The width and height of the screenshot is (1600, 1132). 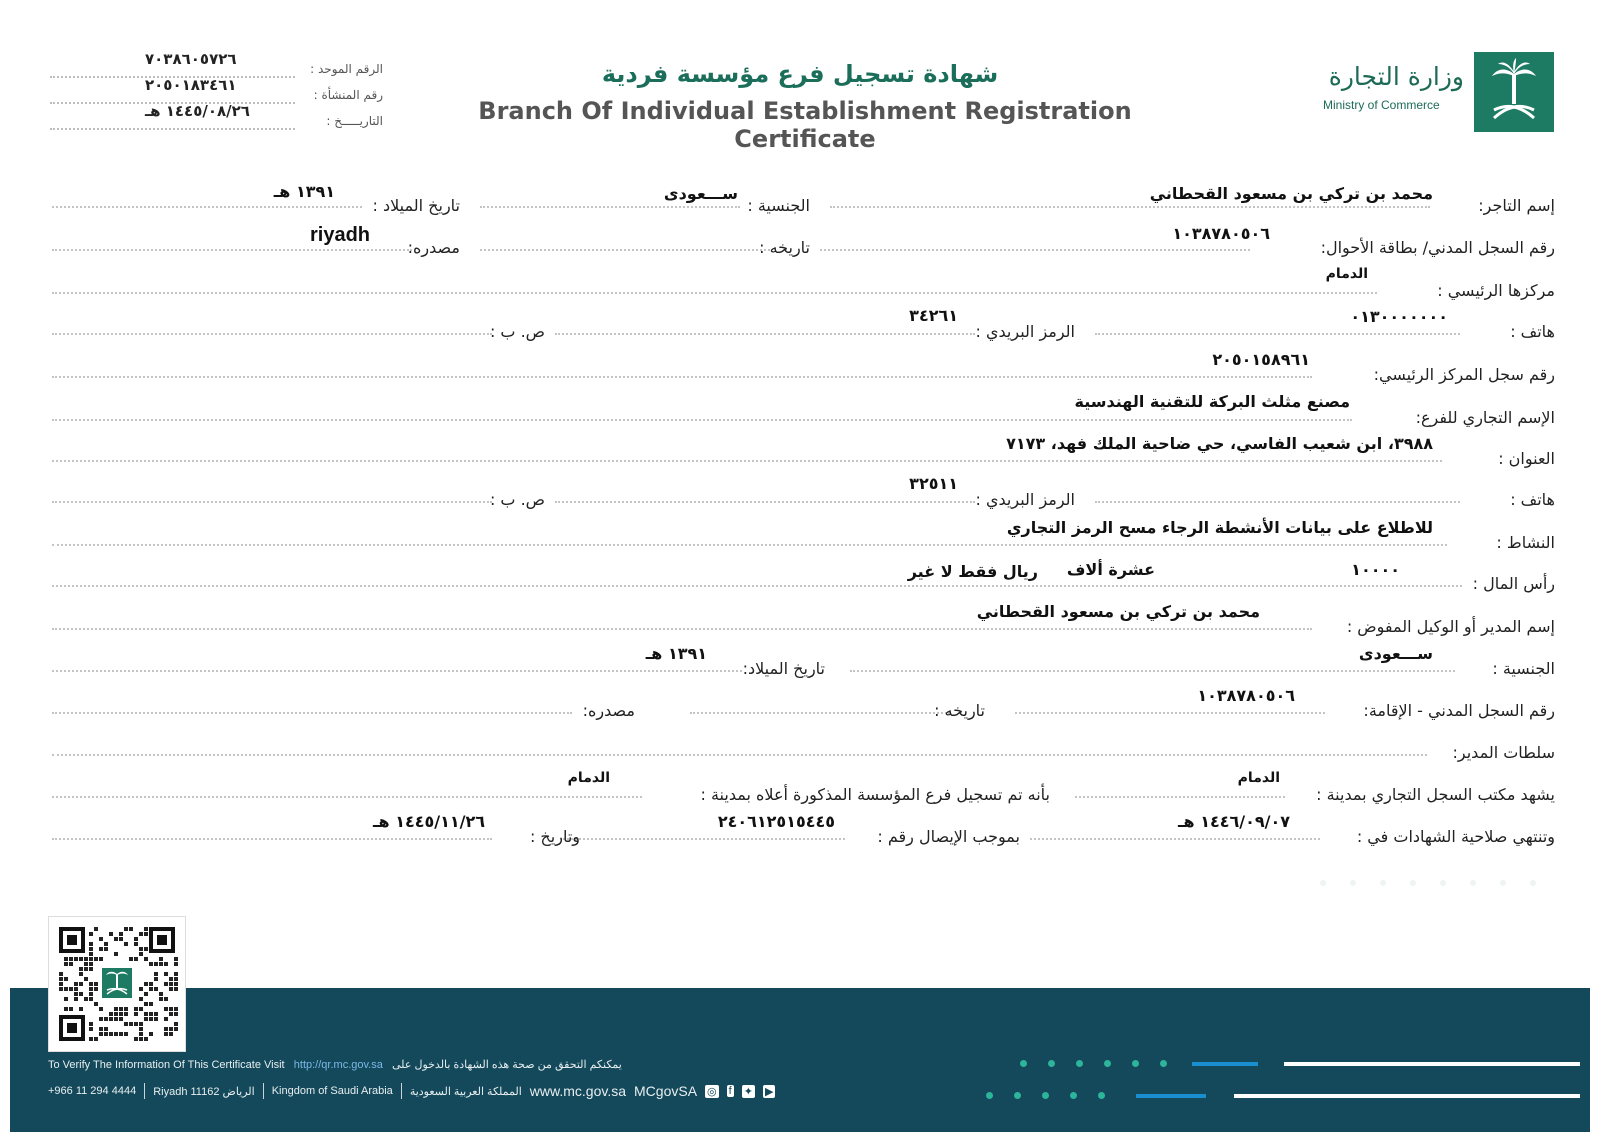 What do you see at coordinates (304, 191) in the screenshot?
I see `birth-date-value: ١٣٩١ هـ` at bounding box center [304, 191].